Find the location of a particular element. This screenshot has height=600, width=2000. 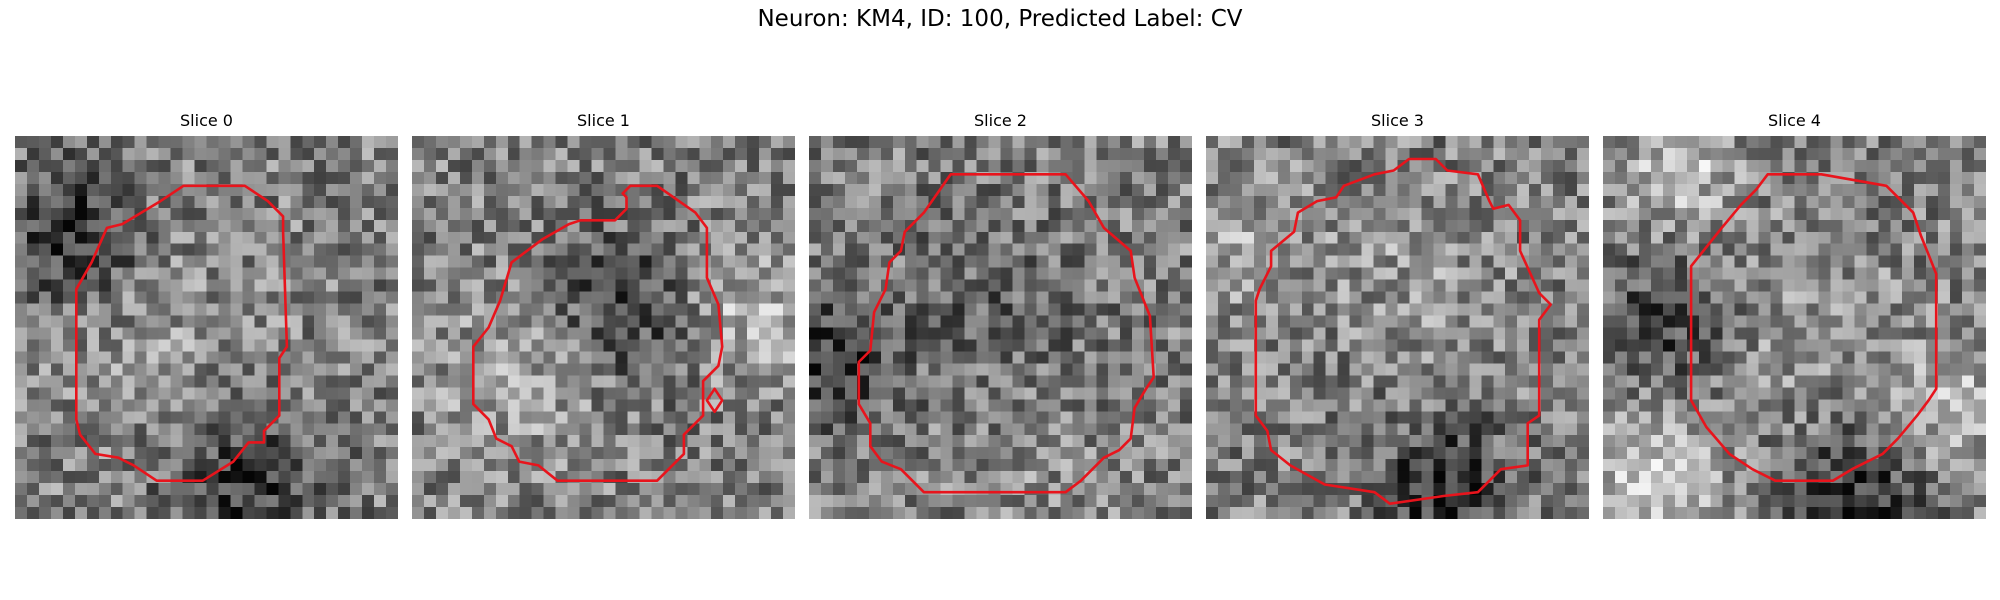

pixel-grid is located at coordinates (603, 327).